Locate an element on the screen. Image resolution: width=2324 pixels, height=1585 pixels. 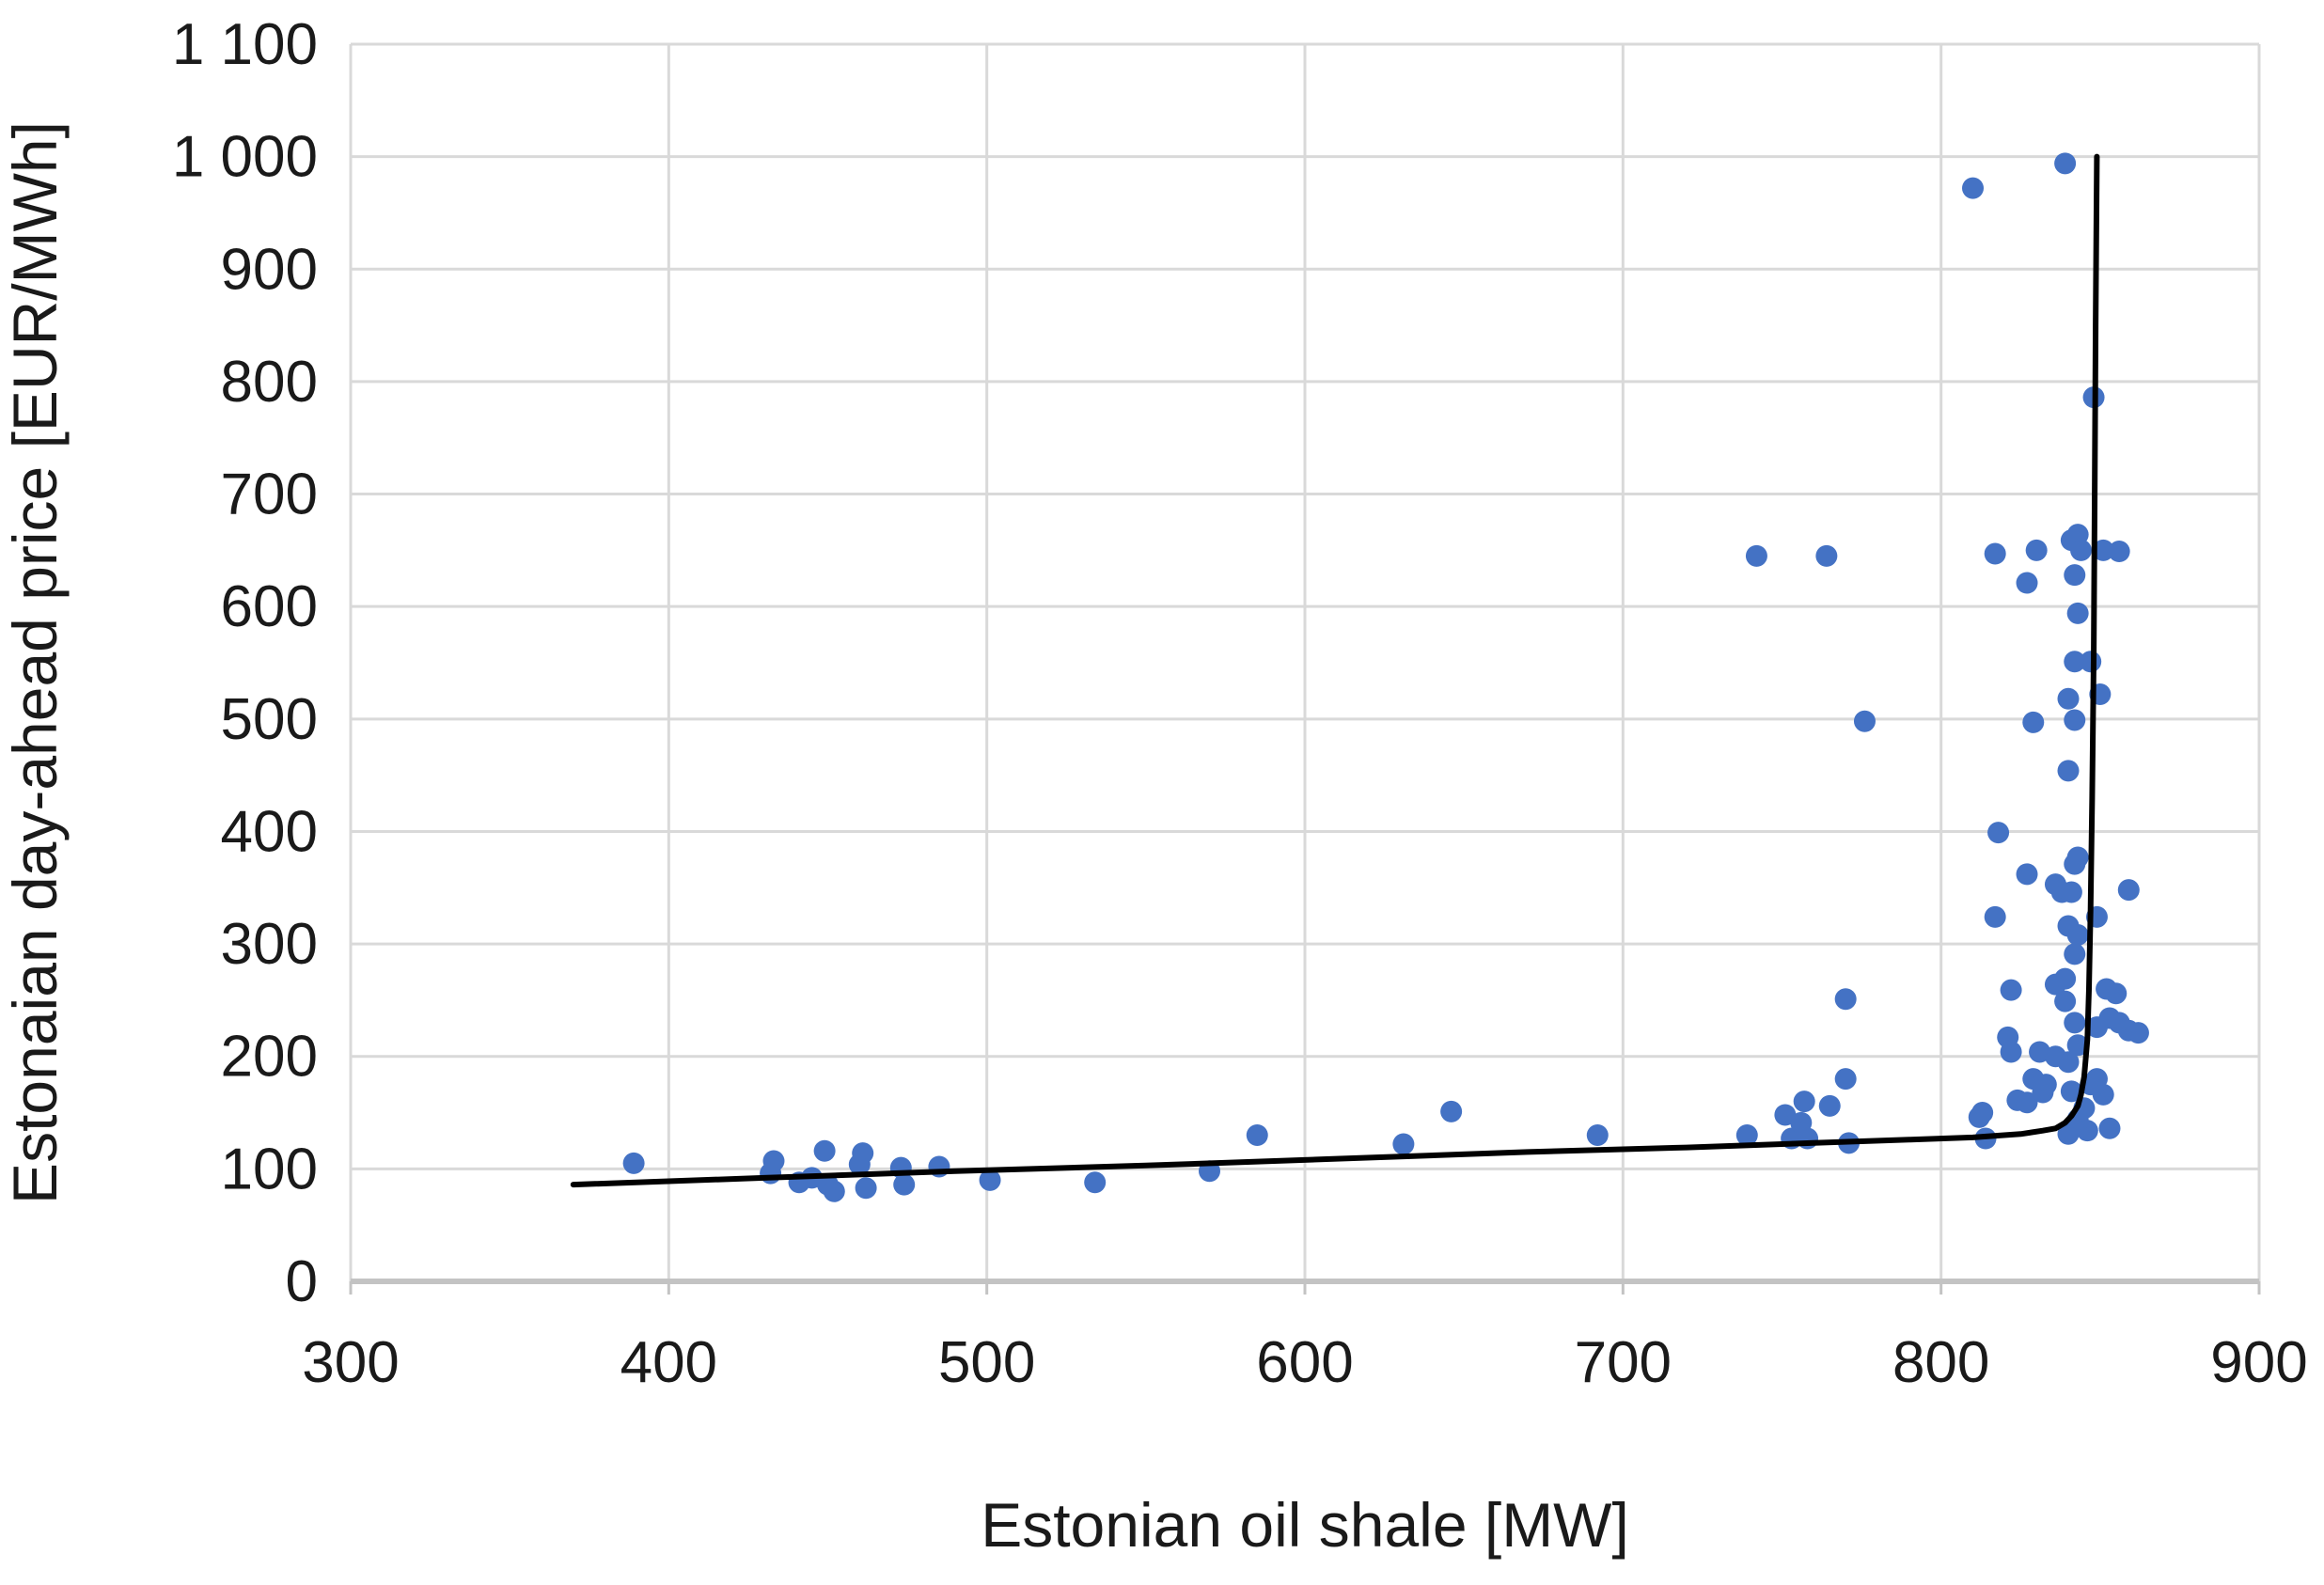
x-tick-label: 300 is located at coordinates (350, 1363).